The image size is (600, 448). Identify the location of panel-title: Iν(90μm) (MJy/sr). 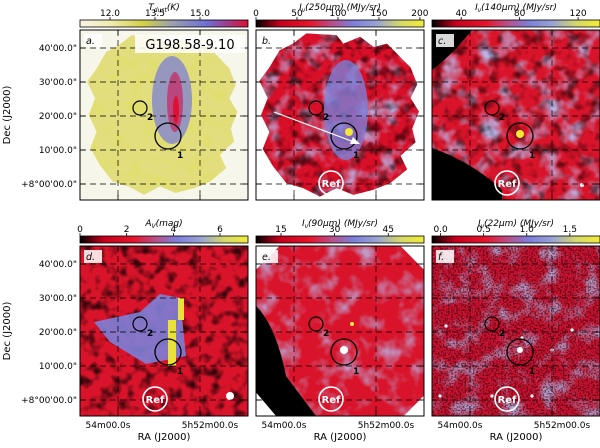
(340, 224).